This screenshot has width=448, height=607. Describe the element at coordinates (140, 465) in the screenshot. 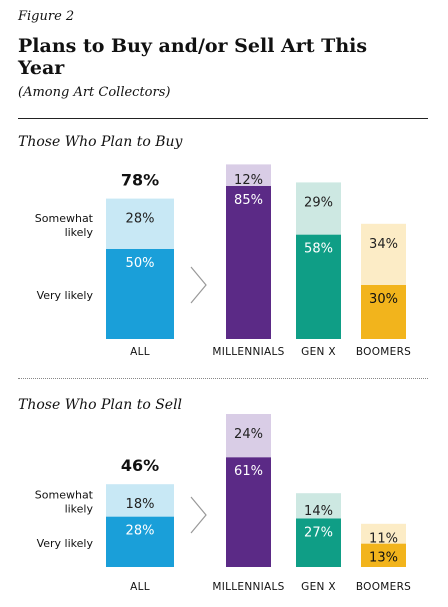

I see `sell-all-total-label: 46%` at that location.